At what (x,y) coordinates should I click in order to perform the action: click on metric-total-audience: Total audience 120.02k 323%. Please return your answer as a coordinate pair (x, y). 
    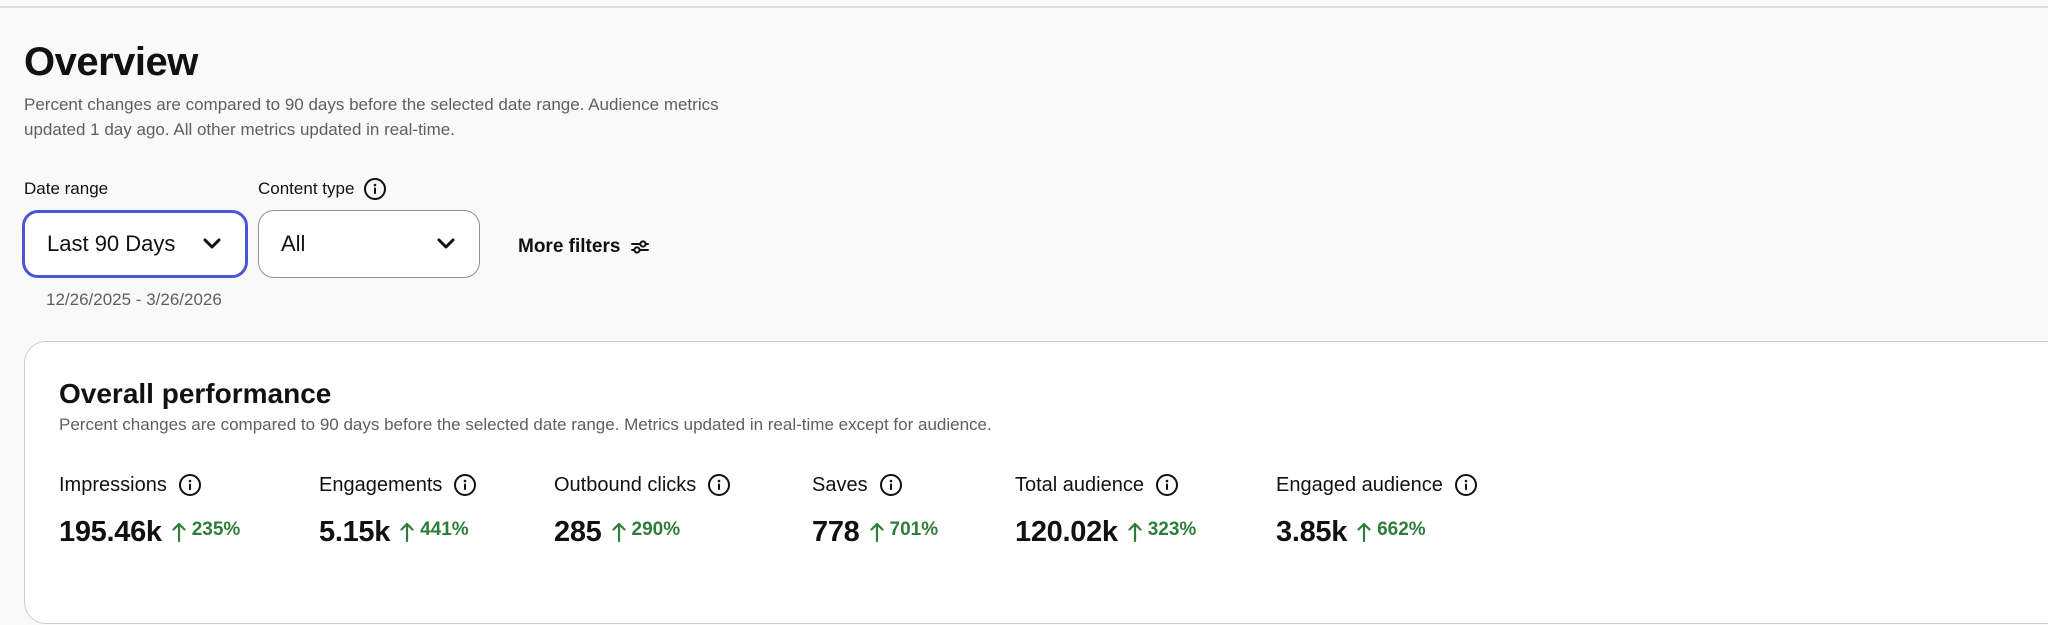
    Looking at the image, I should click on (1105, 510).